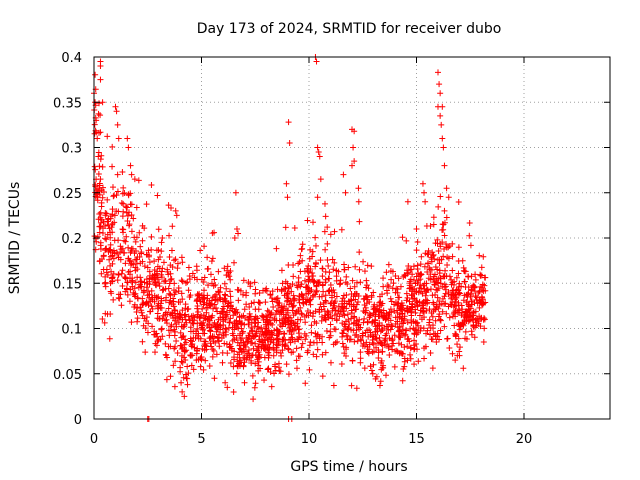 The image size is (640, 480). What do you see at coordinates (71, 239) in the screenshot?
I see `y-tick-label: 0.2` at bounding box center [71, 239].